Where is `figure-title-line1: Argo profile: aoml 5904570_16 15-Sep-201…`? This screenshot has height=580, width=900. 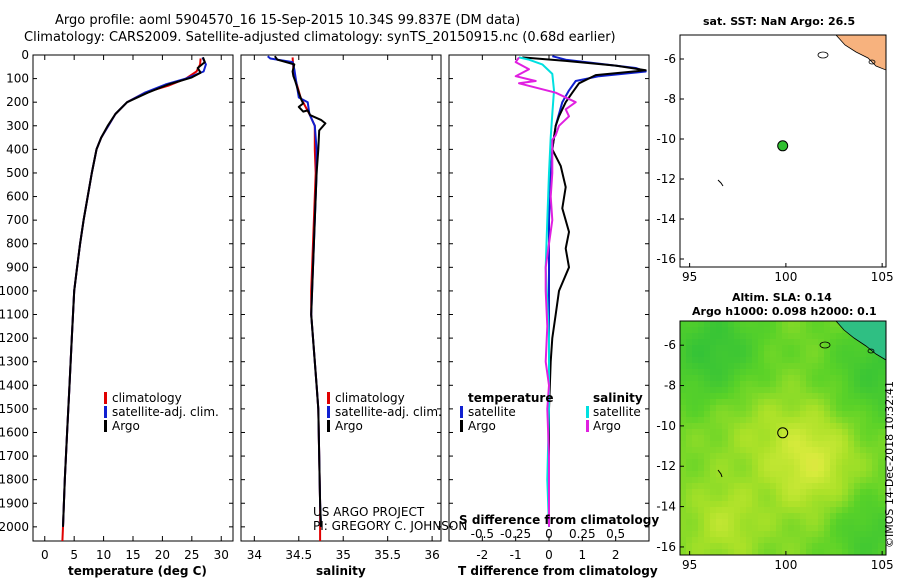
figure-title-line1: Argo profile: aoml 5904570_16 15-Sep-201… is located at coordinates (287, 20).